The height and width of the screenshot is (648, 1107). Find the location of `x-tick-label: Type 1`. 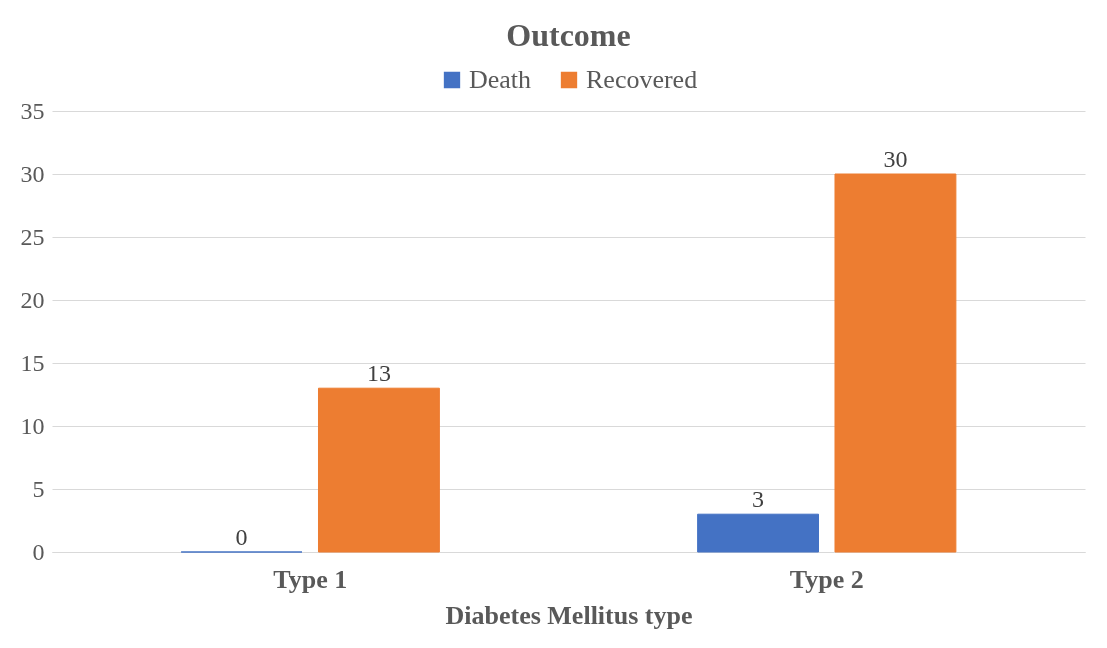

x-tick-label: Type 1 is located at coordinates (310, 579).